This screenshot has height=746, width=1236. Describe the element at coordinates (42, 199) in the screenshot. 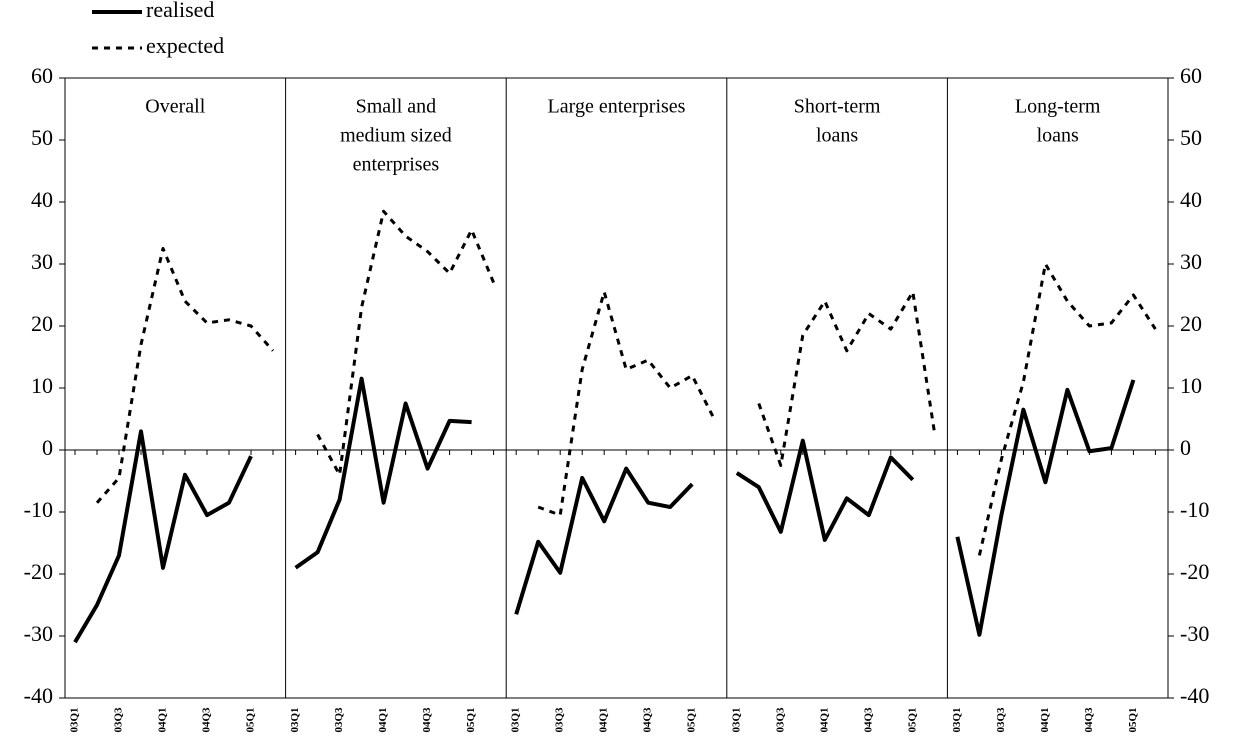

I see `y-tick-label: 40` at that location.